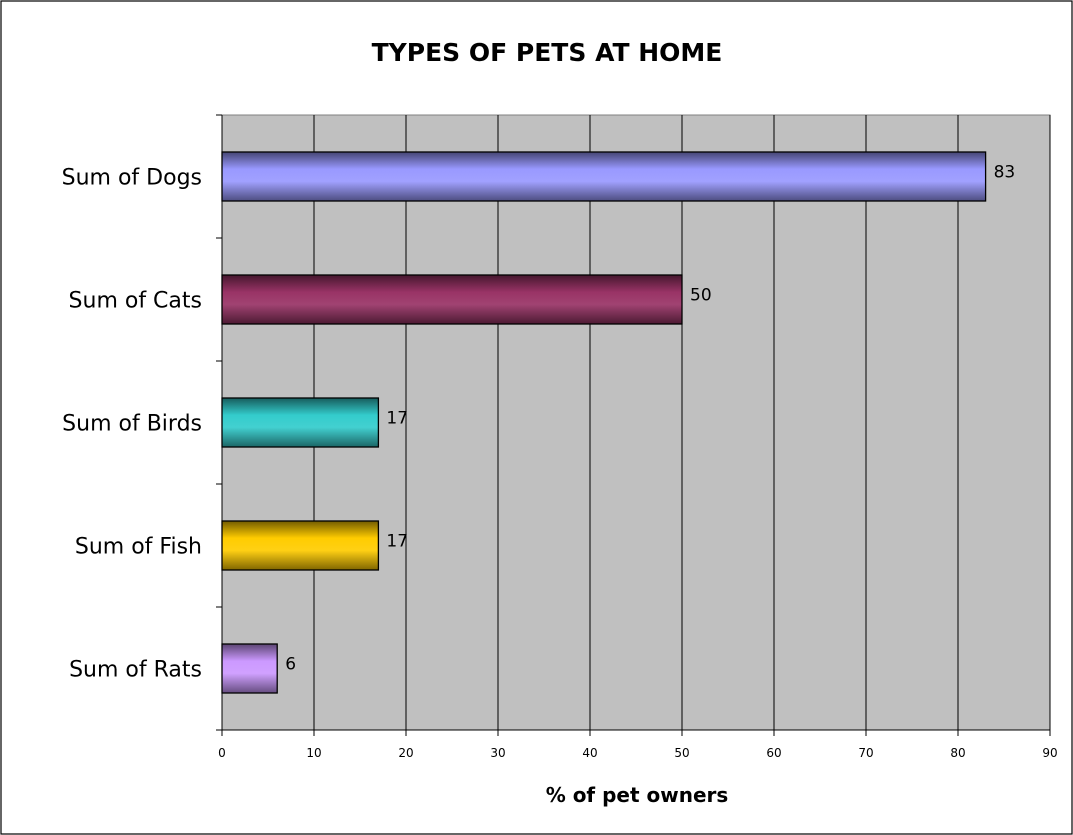  Describe the element at coordinates (604, 176) in the screenshot. I see `bar-sum-of-dogs` at that location.